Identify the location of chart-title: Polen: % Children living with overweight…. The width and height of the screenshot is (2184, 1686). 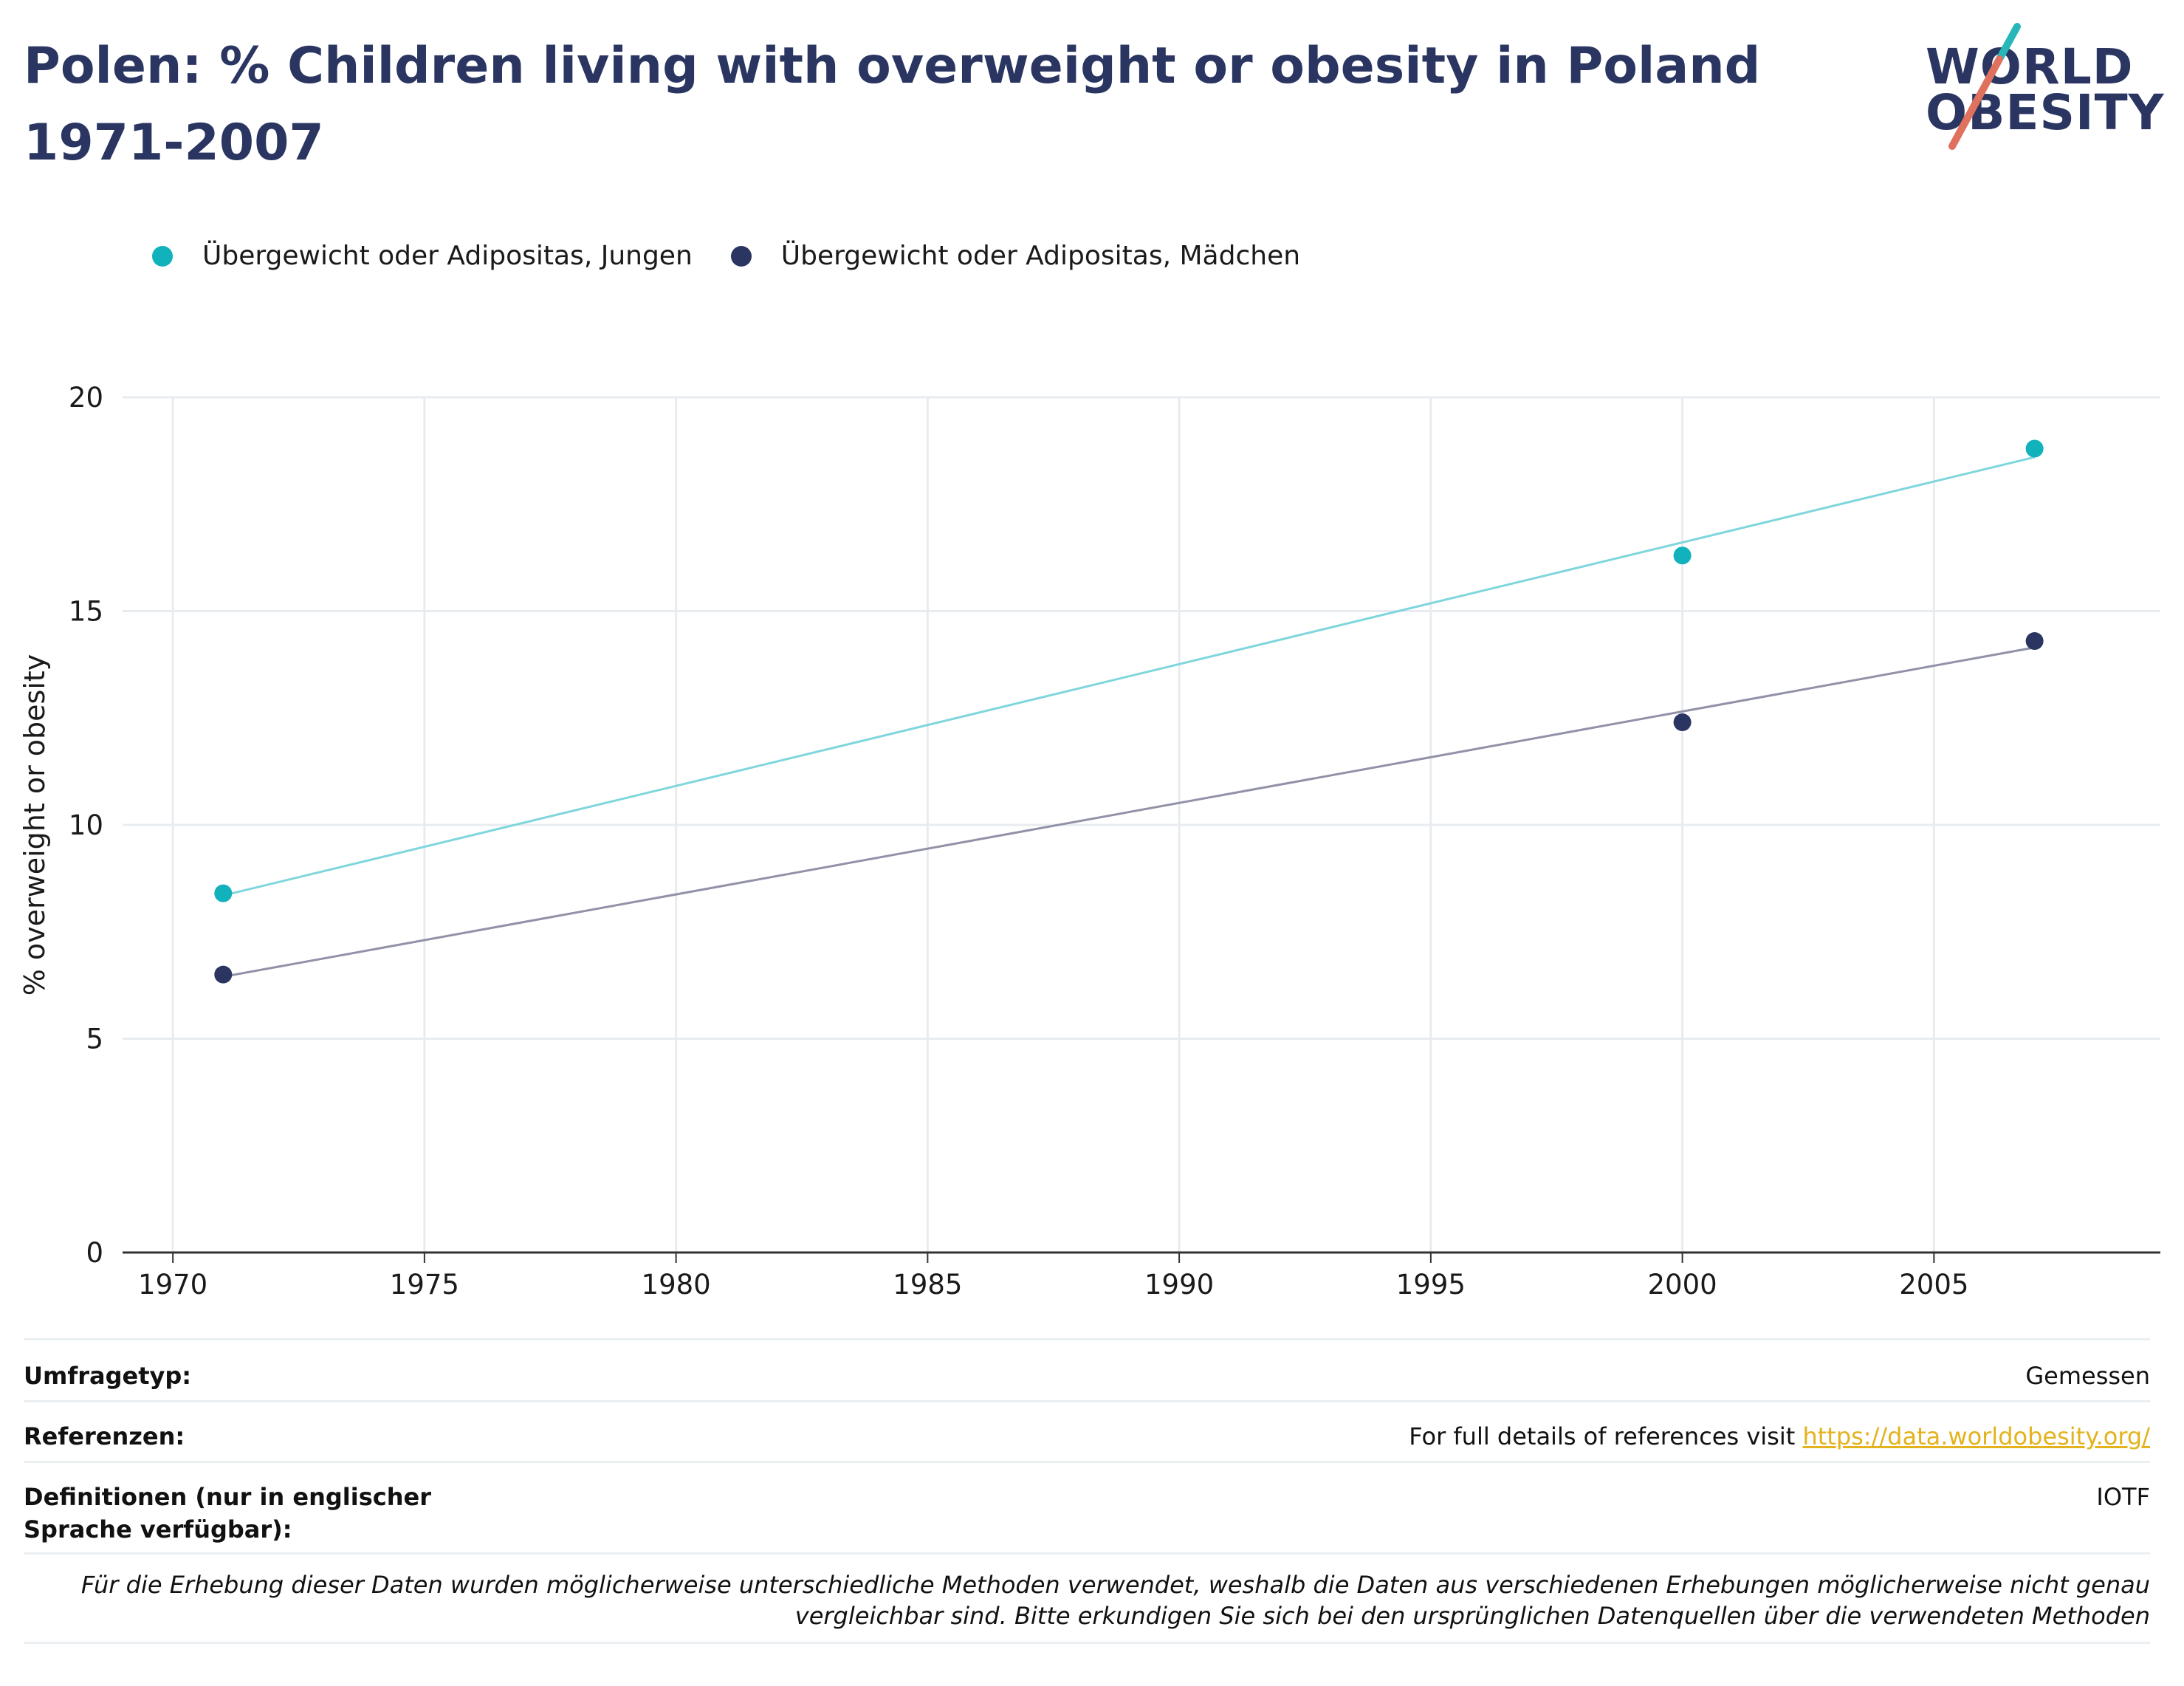
(892, 104).